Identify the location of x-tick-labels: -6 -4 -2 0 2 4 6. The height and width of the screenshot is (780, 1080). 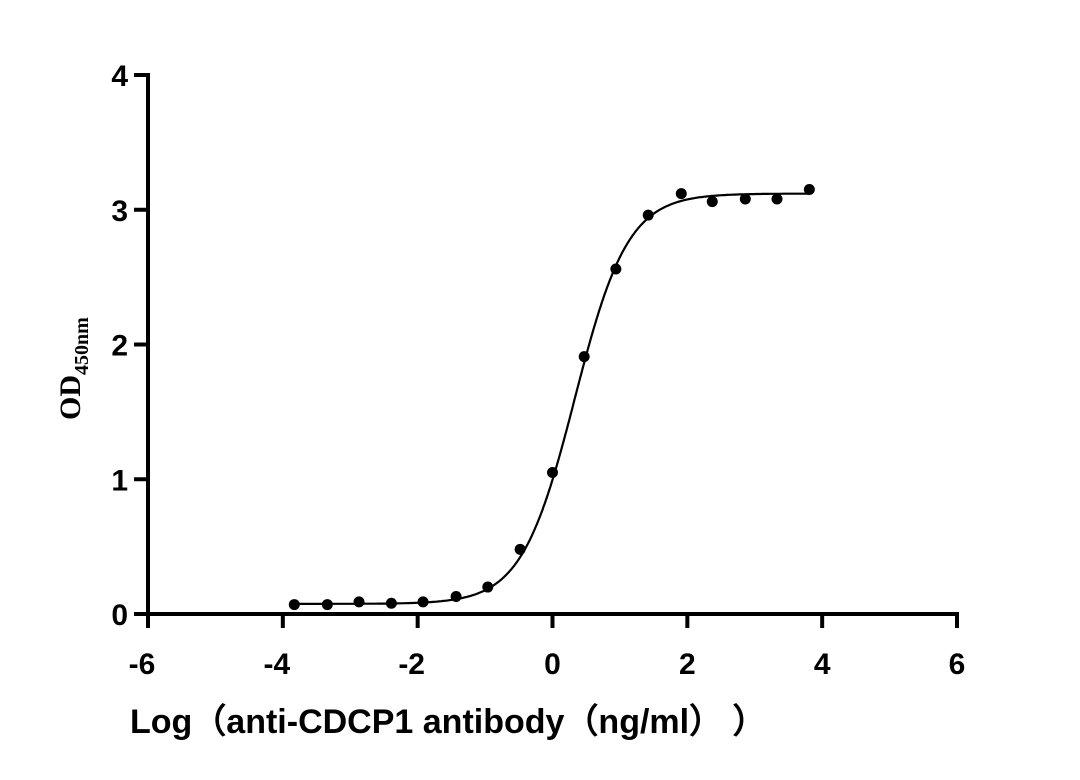
(547, 664).